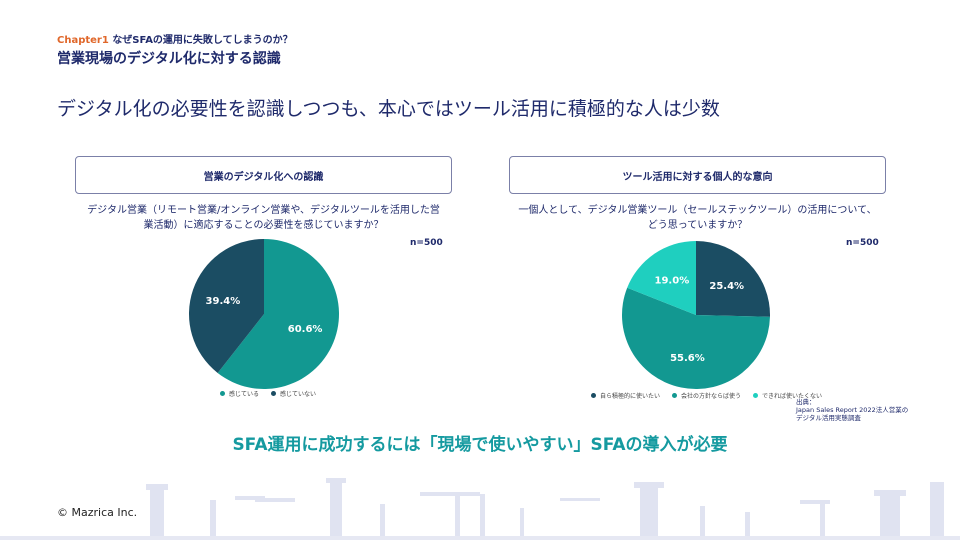 The image size is (960, 540). Describe the element at coordinates (244, 394) in the screenshot. I see `legend-label: 感じている` at that location.